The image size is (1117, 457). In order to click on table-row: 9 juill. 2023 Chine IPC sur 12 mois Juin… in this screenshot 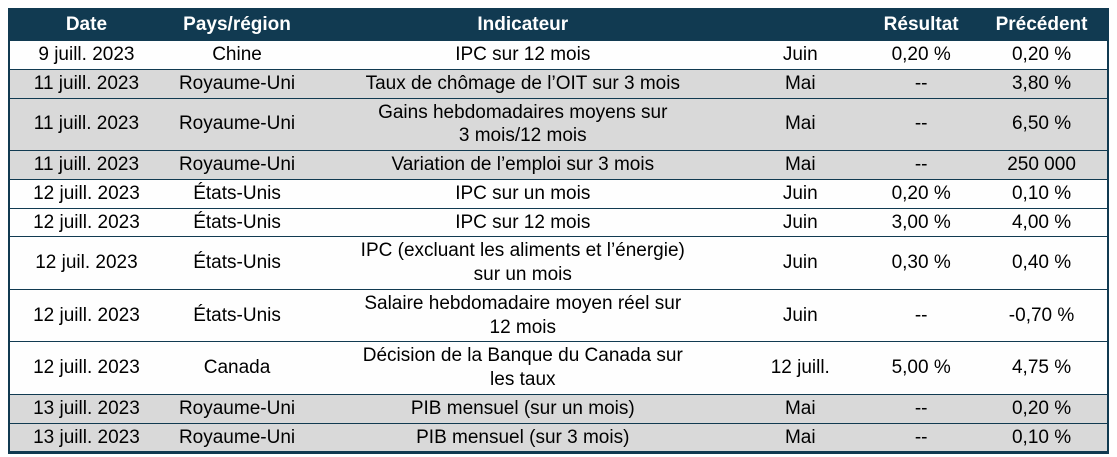, I will do `click(558, 55)`.